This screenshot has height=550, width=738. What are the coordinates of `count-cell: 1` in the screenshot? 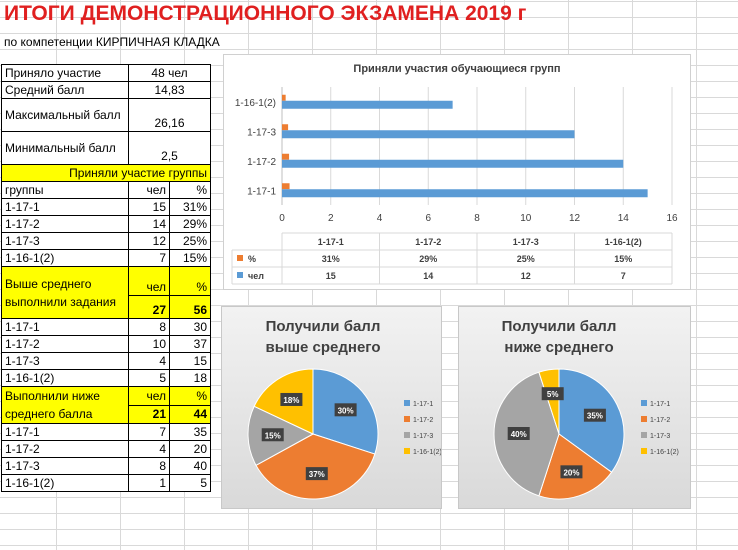 It's located at (149, 483).